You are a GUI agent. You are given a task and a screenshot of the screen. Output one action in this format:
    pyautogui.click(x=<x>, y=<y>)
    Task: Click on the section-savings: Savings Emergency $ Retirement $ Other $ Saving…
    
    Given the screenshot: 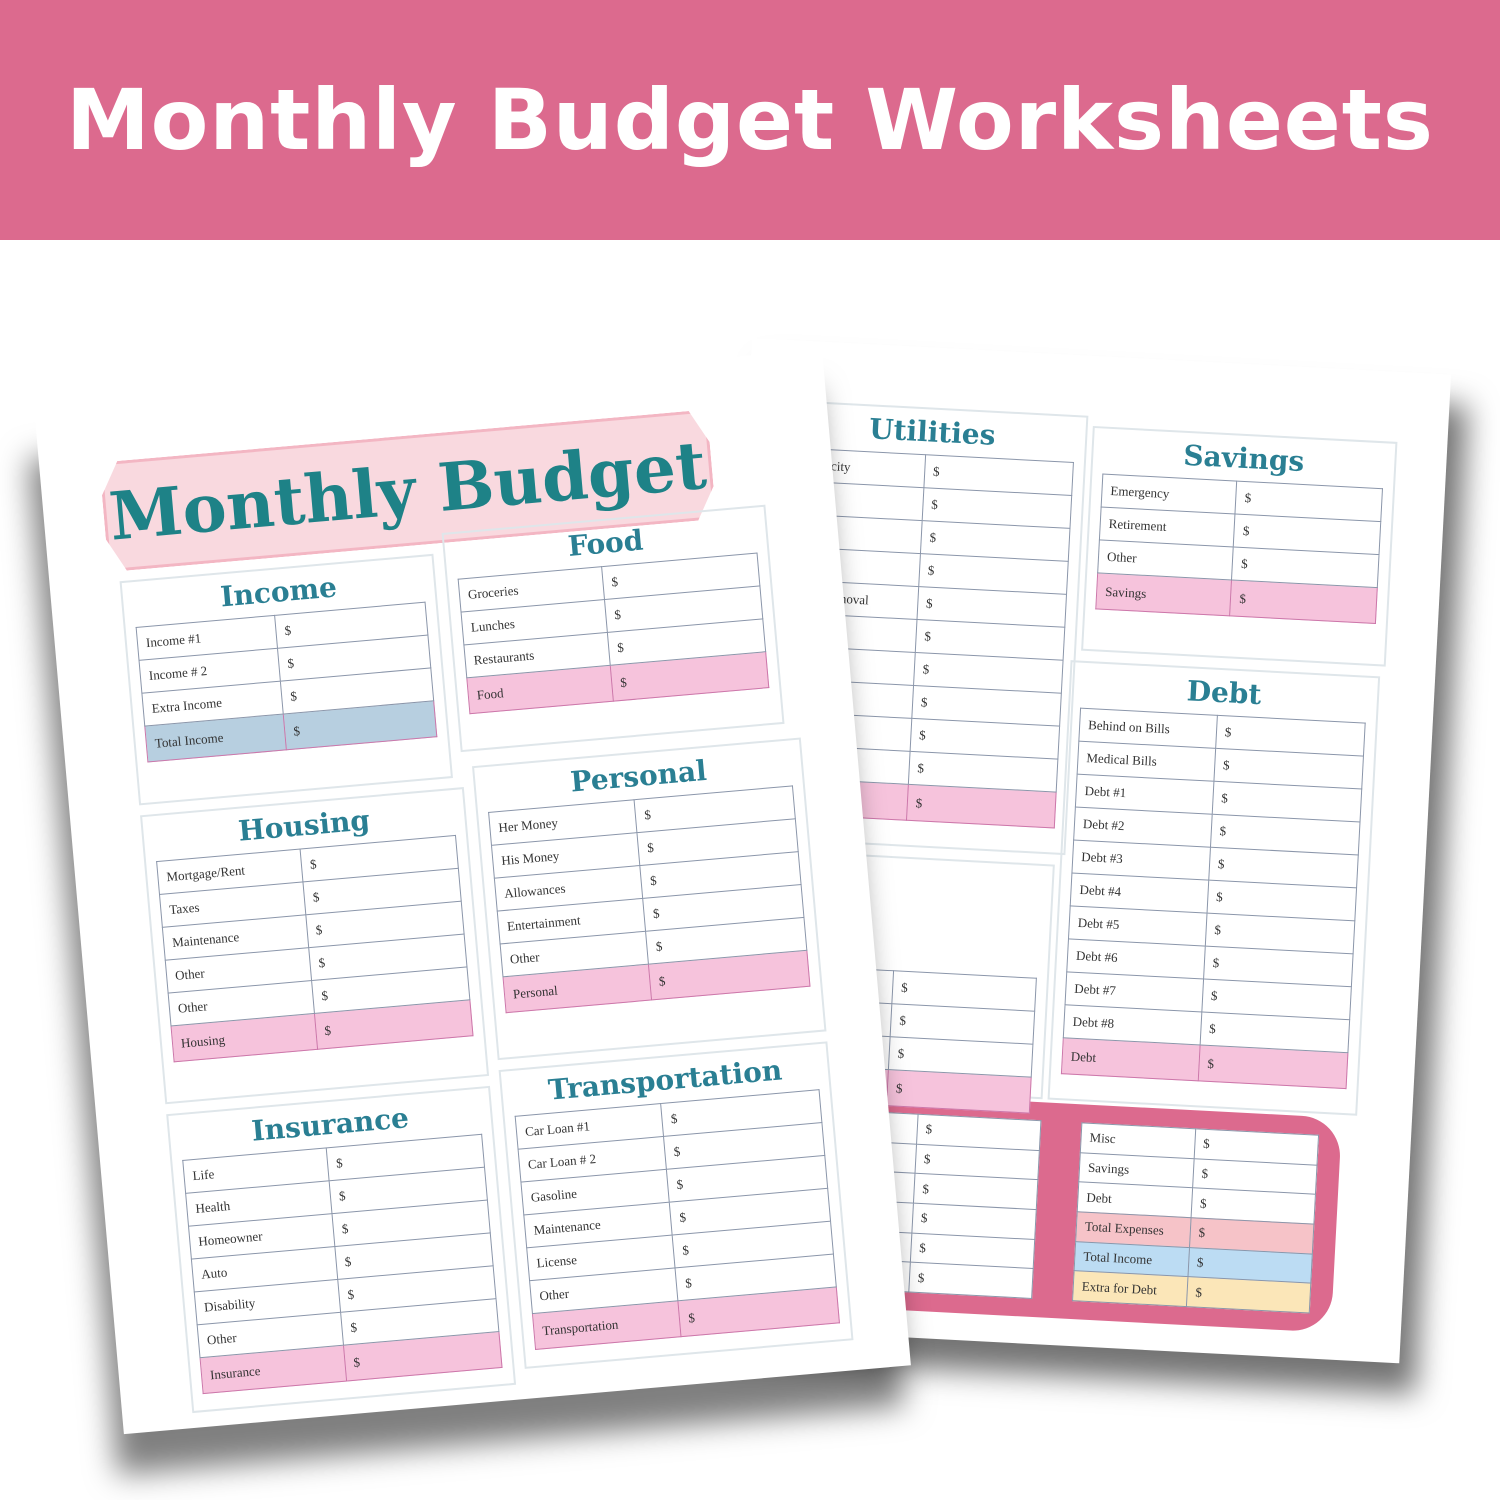 What is the action you would take?
    pyautogui.click(x=1239, y=546)
    